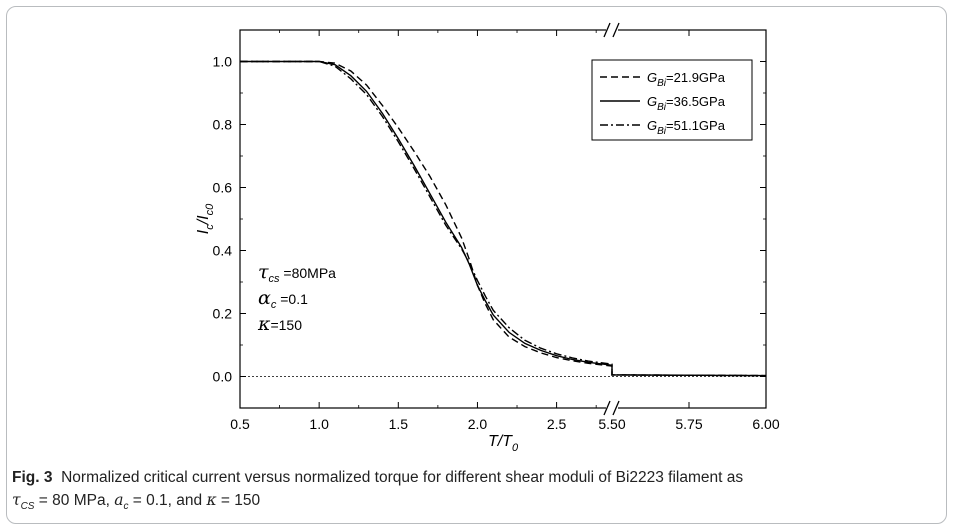 This screenshot has height=532, width=955. What do you see at coordinates (279, 324) in the screenshot?
I see `annotation-text: κ=150` at bounding box center [279, 324].